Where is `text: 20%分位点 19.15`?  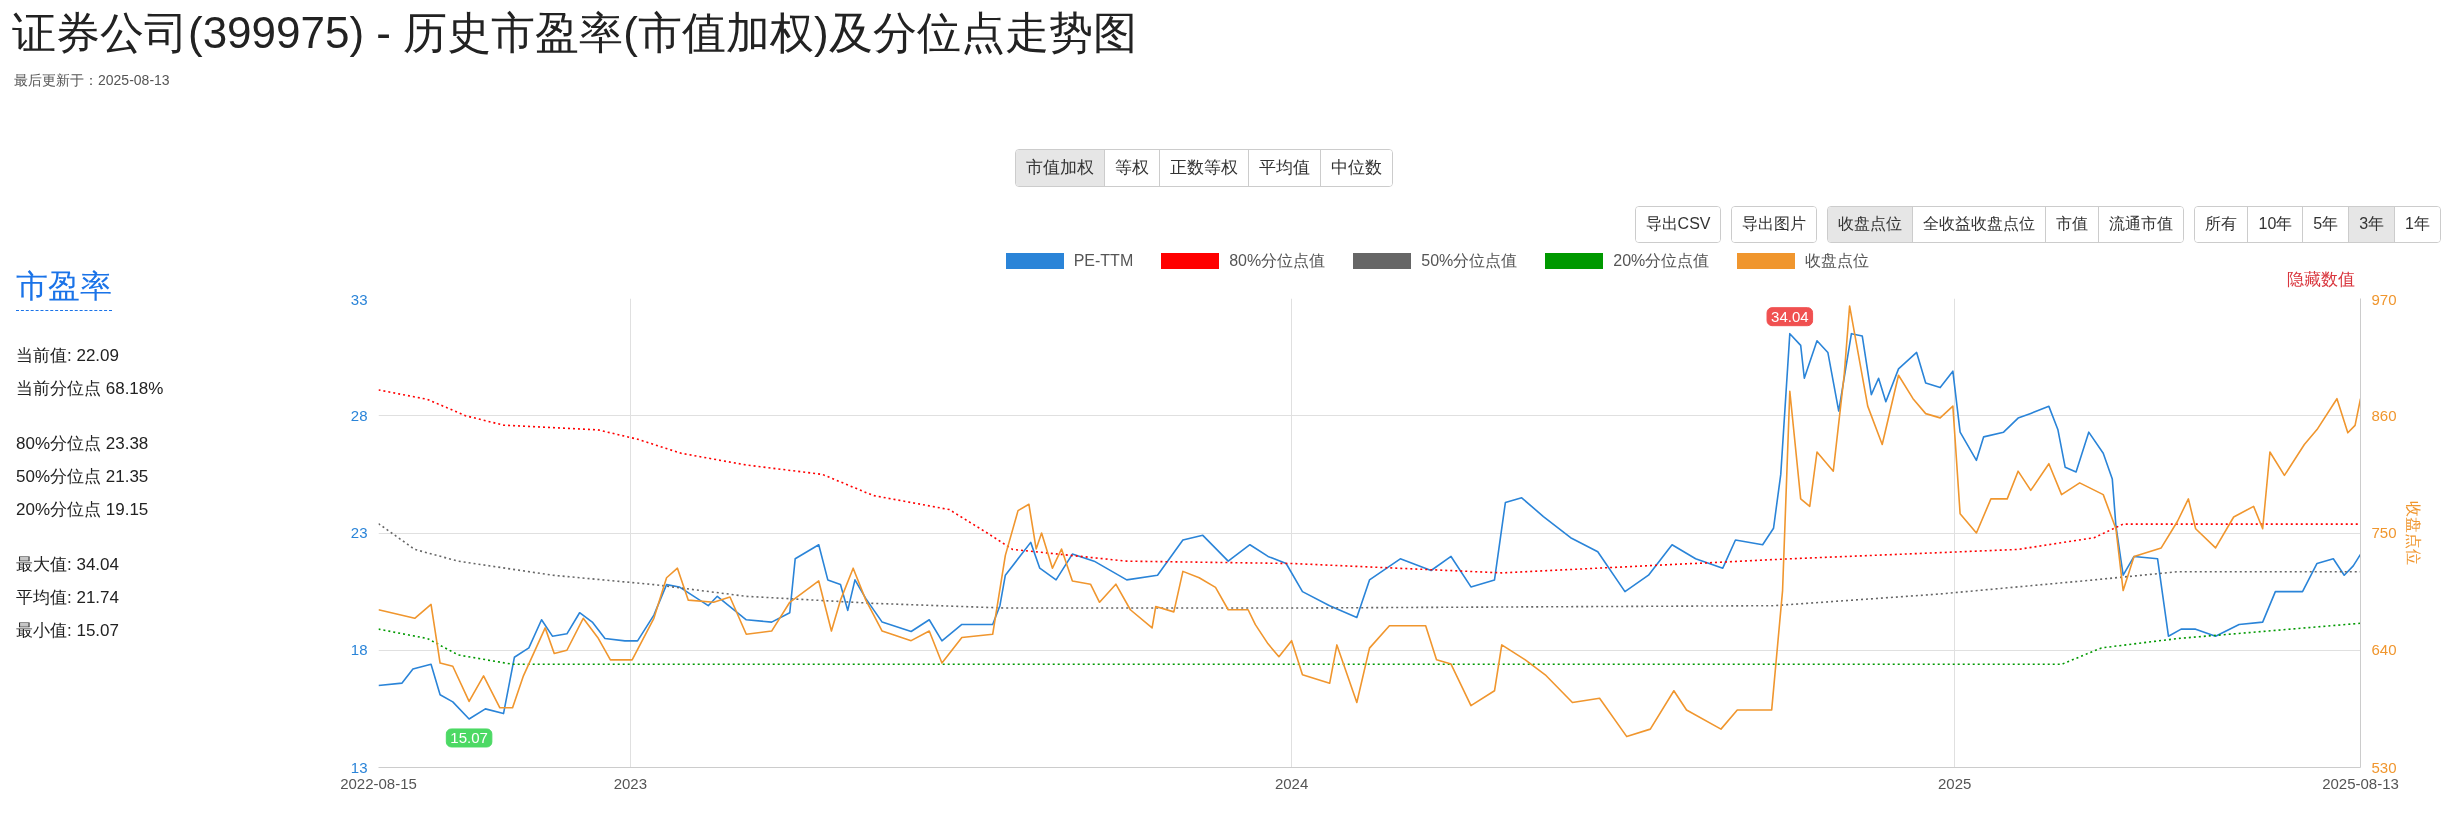
text: 20%分位点 19.15 is located at coordinates (83, 509).